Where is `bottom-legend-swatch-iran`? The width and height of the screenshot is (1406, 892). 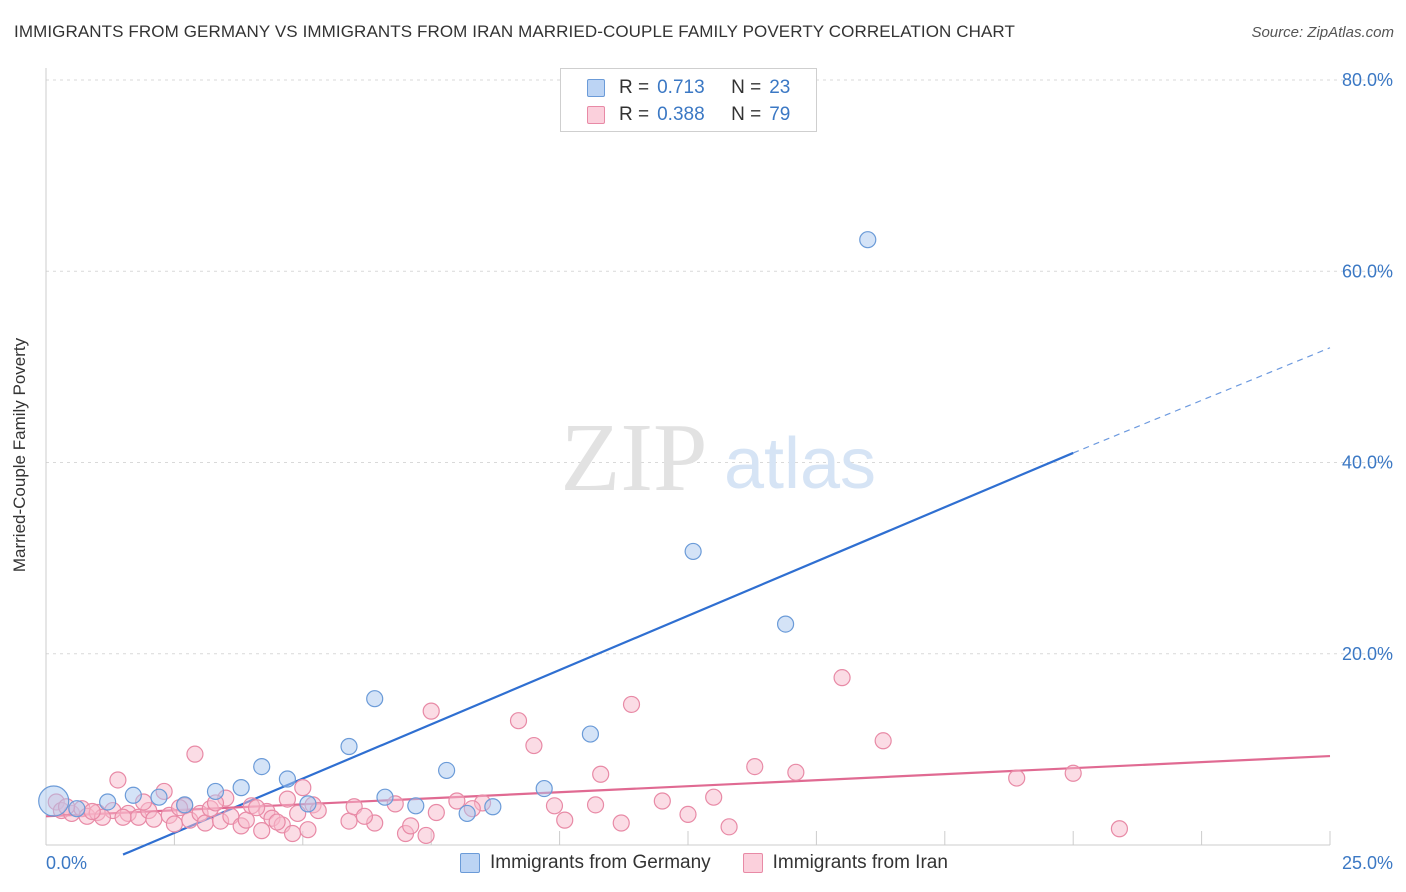 bottom-legend-swatch-iran is located at coordinates (752, 863).